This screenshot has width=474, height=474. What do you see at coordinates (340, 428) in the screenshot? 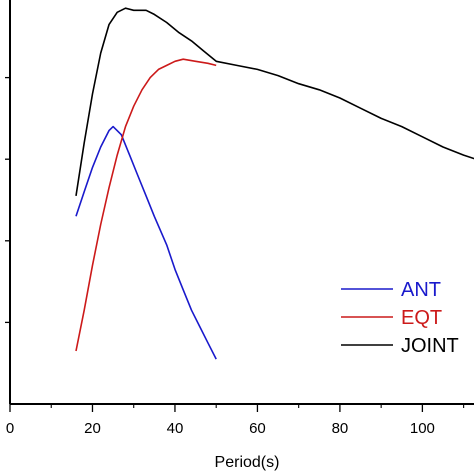
I see `x-tick-label: 80` at bounding box center [340, 428].